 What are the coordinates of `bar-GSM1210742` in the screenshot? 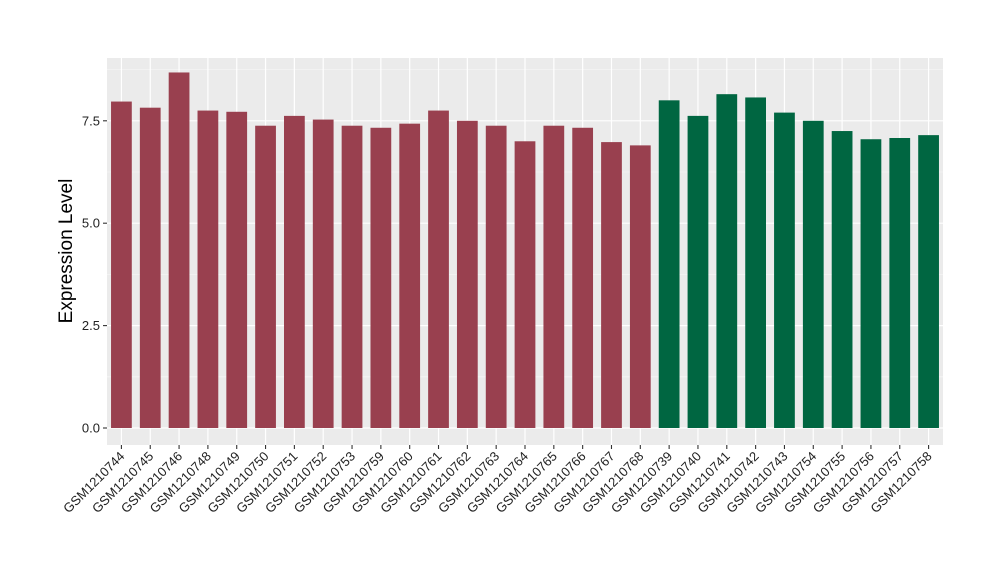 It's located at (755, 263).